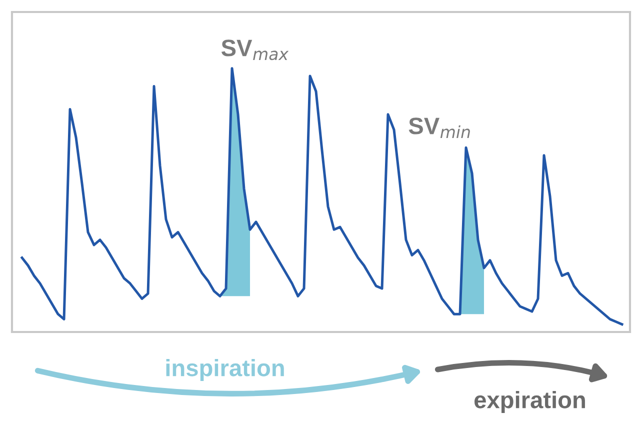  Describe the element at coordinates (529, 402) in the screenshot. I see `text: expiration` at that location.